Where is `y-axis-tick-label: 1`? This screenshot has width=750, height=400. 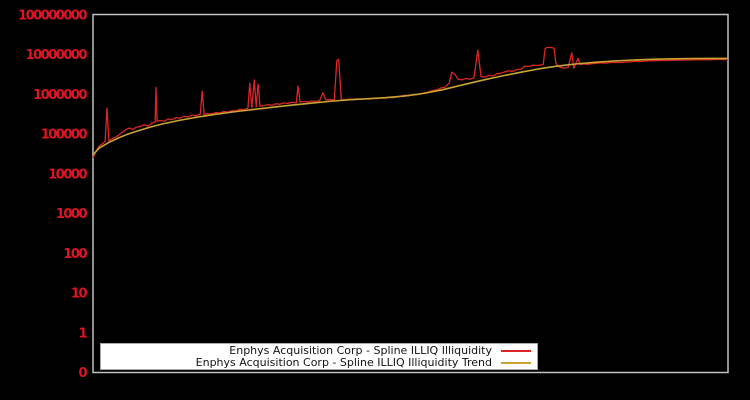 y-axis-tick-label: 1 is located at coordinates (82, 334).